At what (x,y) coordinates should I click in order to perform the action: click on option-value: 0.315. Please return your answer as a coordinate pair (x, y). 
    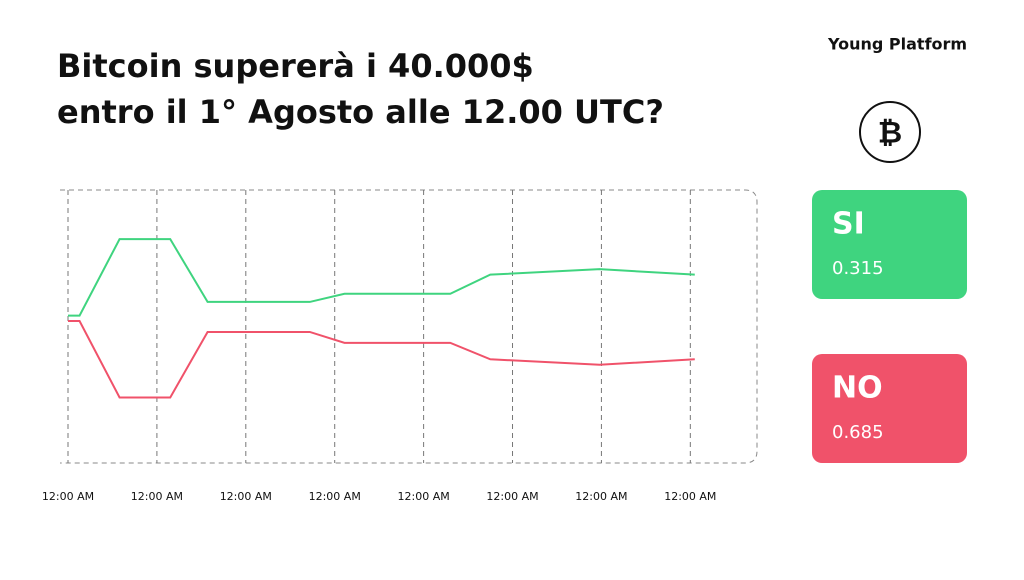
    Looking at the image, I should click on (858, 268).